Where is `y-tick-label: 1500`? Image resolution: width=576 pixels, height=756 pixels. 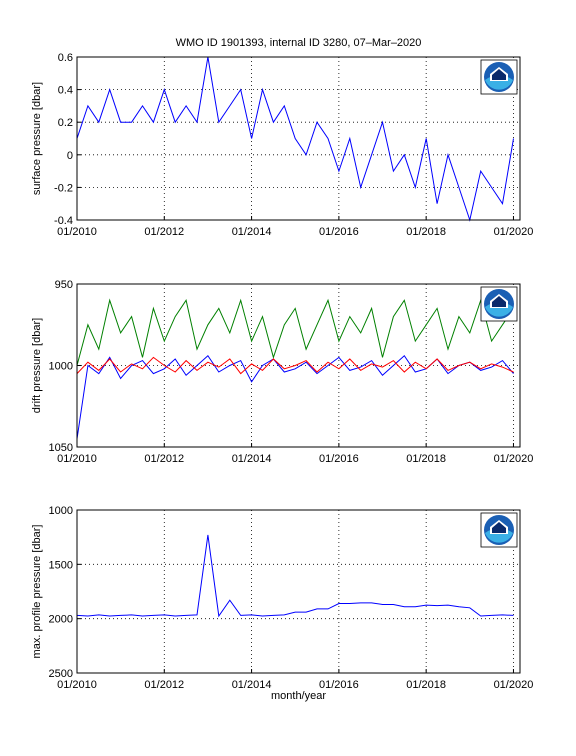
y-tick-label: 1500 is located at coordinates (61, 565).